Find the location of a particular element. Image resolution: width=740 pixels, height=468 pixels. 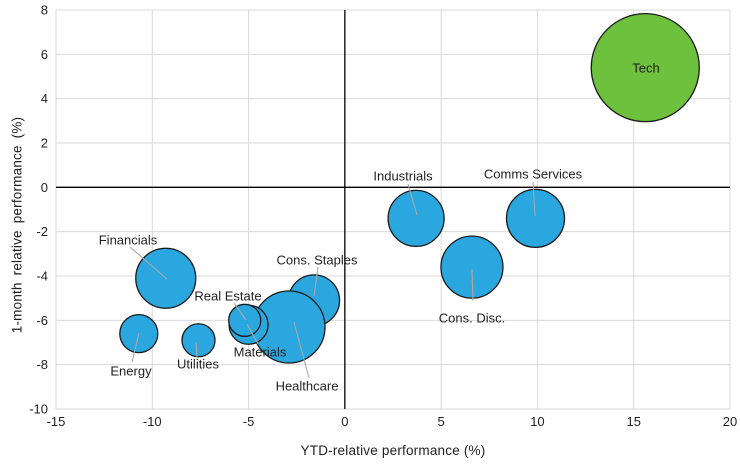

x-tick-label: -5 is located at coordinates (249, 421).